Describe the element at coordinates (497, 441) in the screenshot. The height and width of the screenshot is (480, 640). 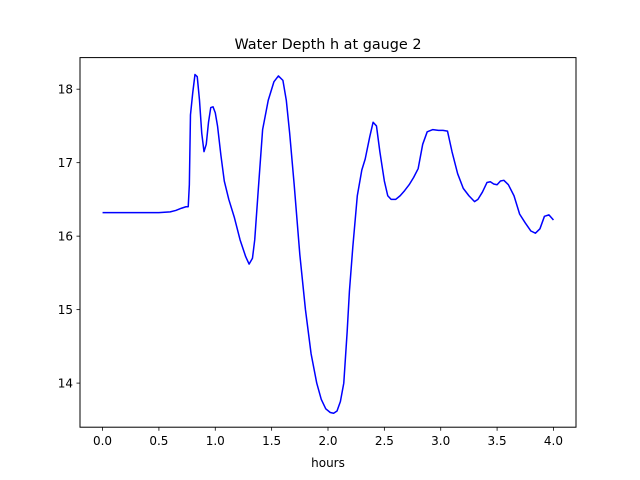
I see `x-tick-label: 3.5` at that location.